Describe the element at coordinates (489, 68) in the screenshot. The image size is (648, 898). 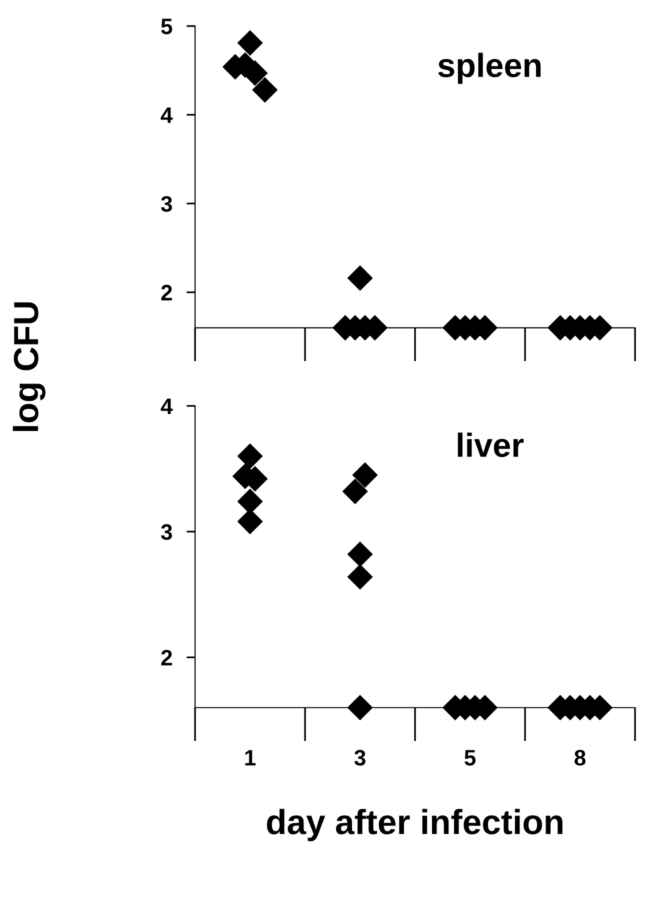
I see `annotation: spleen` at that location.